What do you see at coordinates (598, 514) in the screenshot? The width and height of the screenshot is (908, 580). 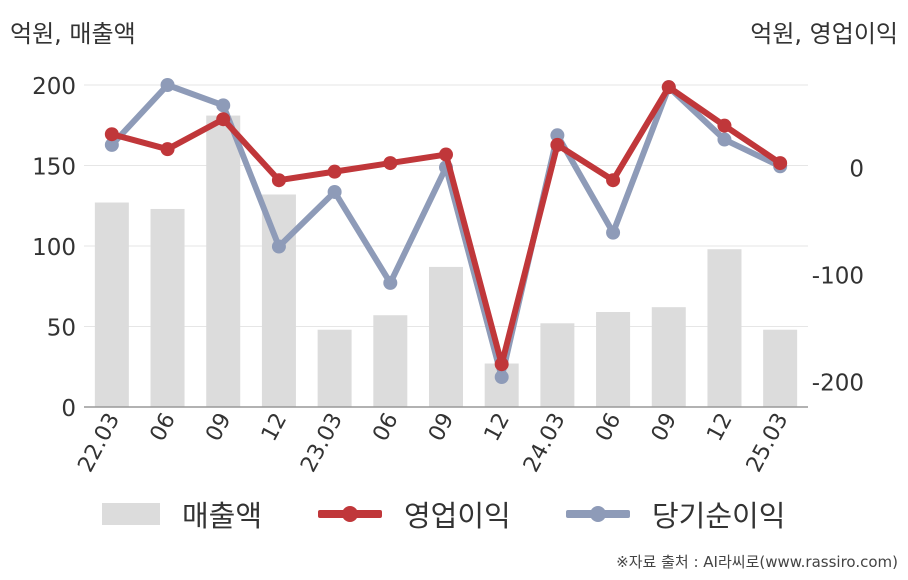 I see `legend-swatch-net-income` at bounding box center [598, 514].